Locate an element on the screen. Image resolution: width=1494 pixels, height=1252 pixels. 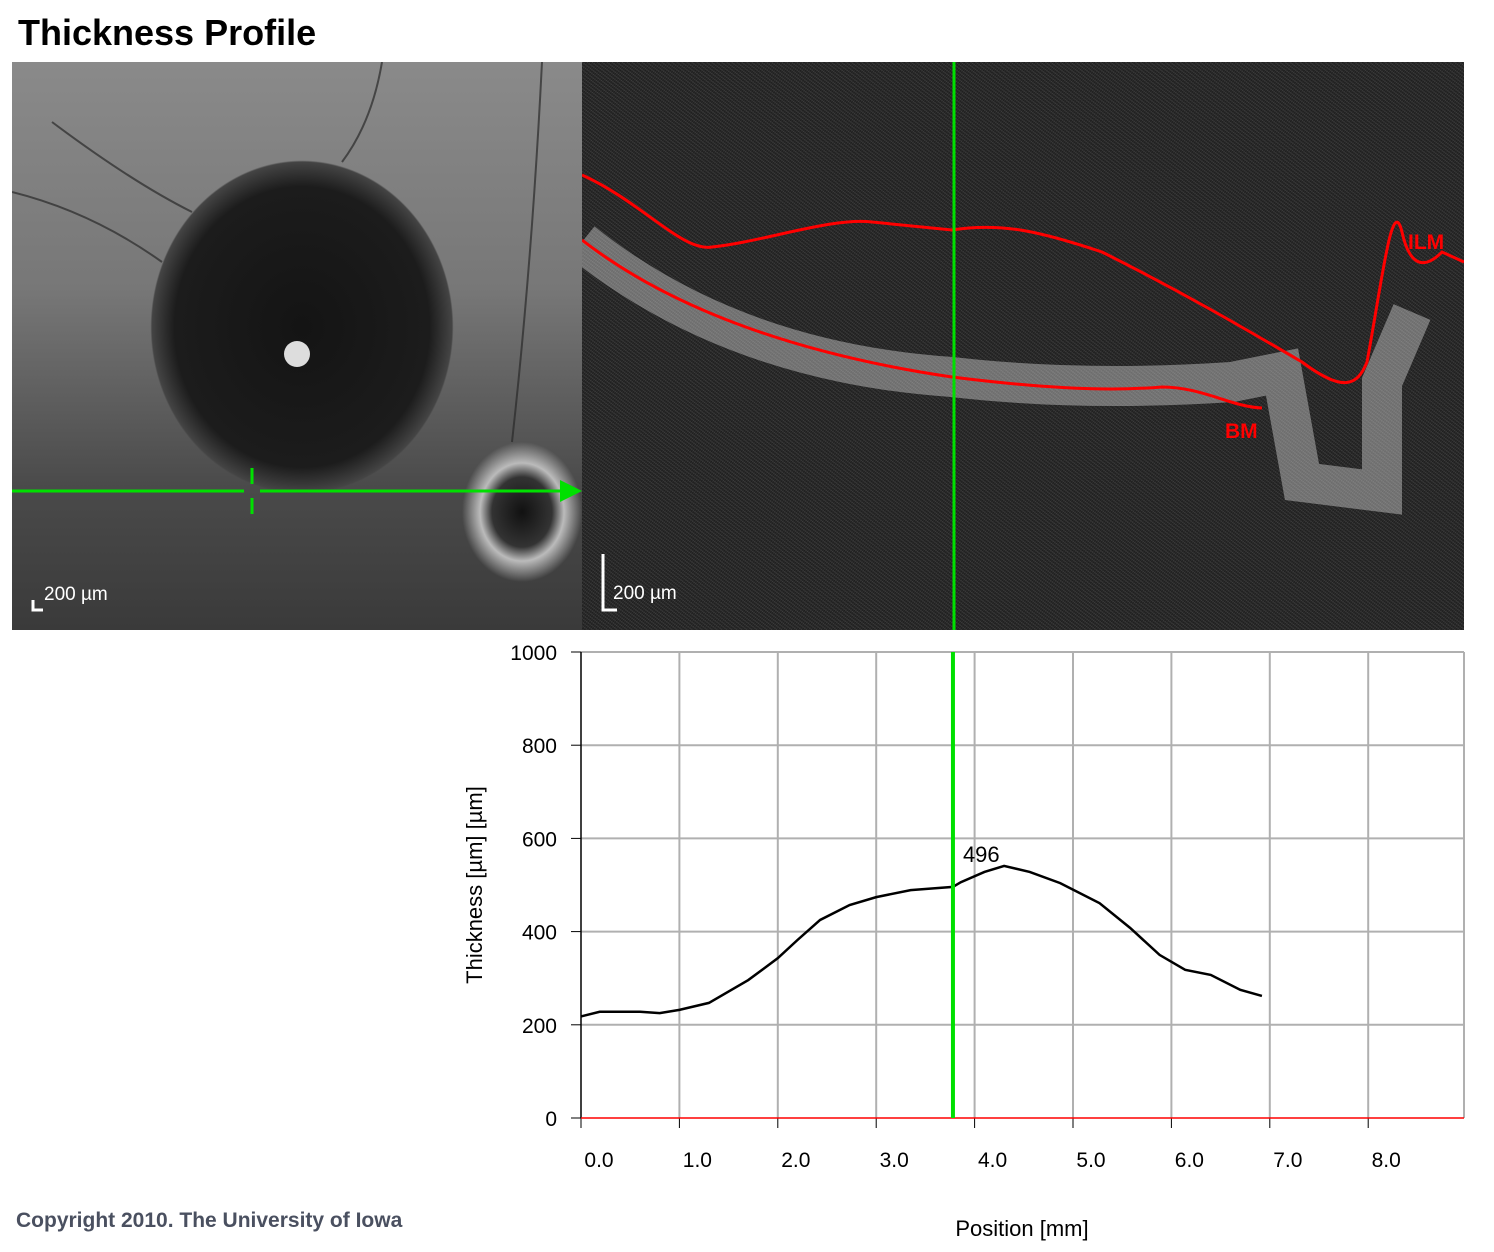
y-tick-label: 800 is located at coordinates (539, 746).